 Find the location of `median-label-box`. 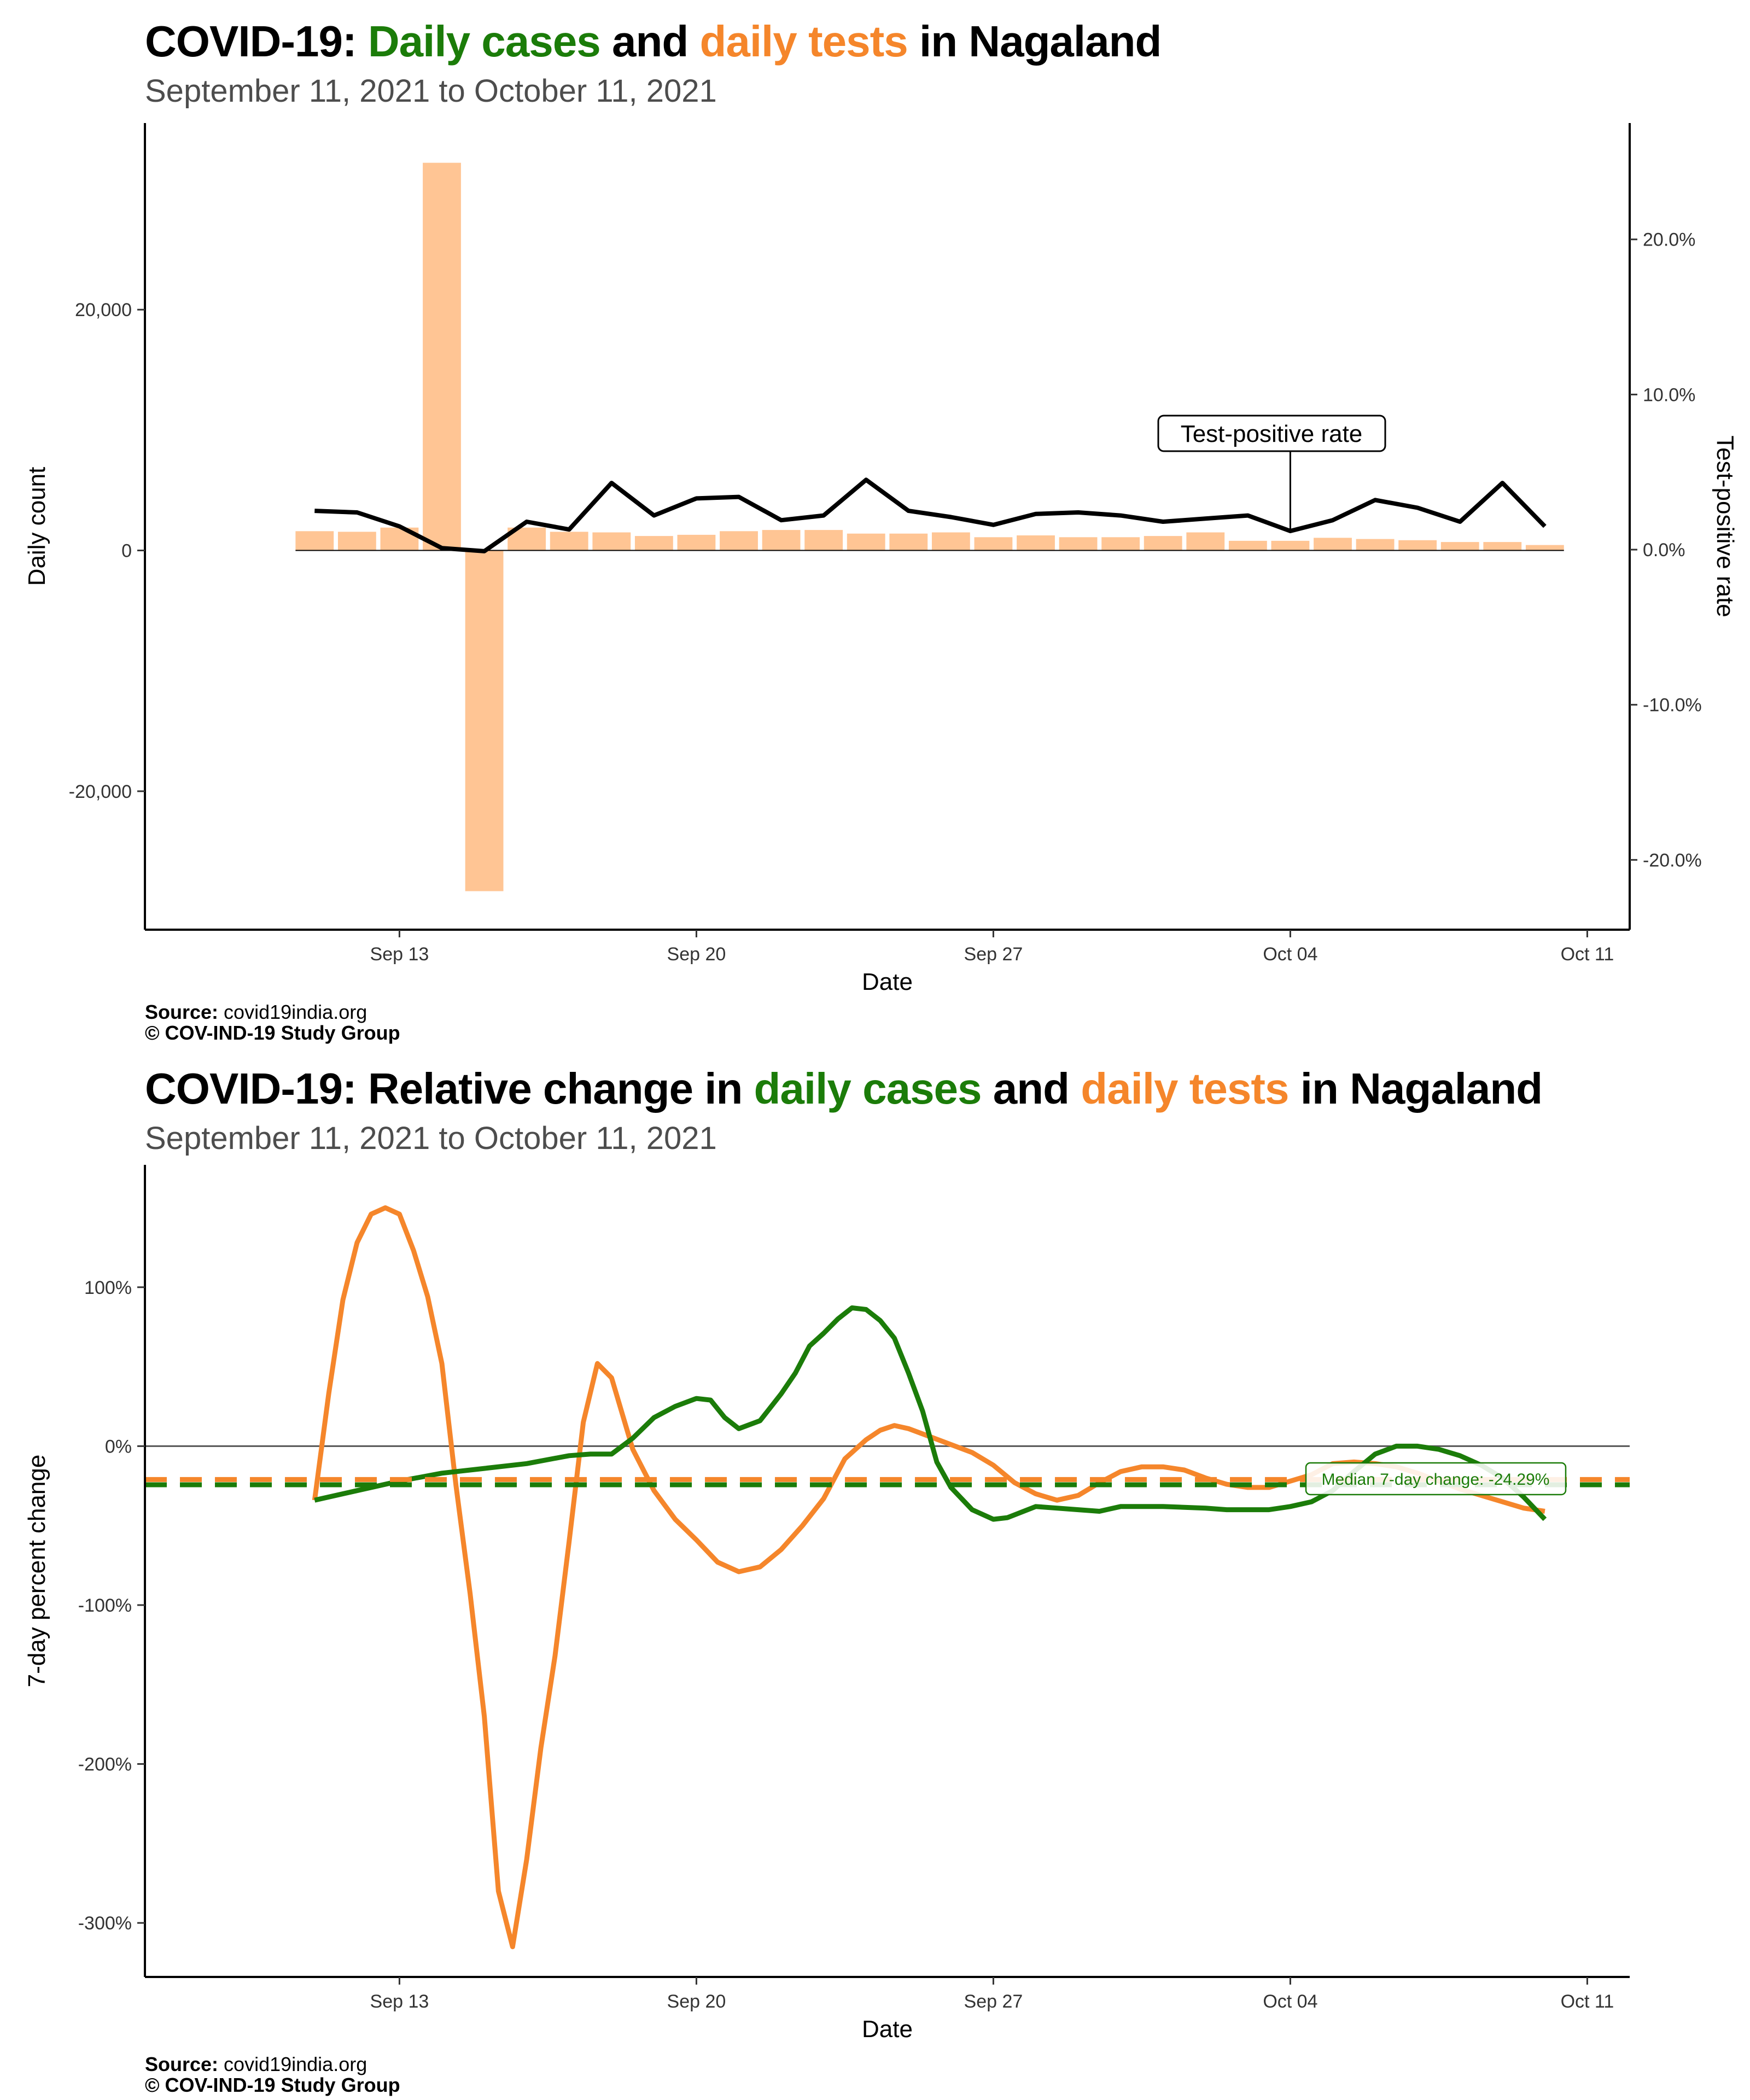

median-label-box is located at coordinates (1436, 1479).